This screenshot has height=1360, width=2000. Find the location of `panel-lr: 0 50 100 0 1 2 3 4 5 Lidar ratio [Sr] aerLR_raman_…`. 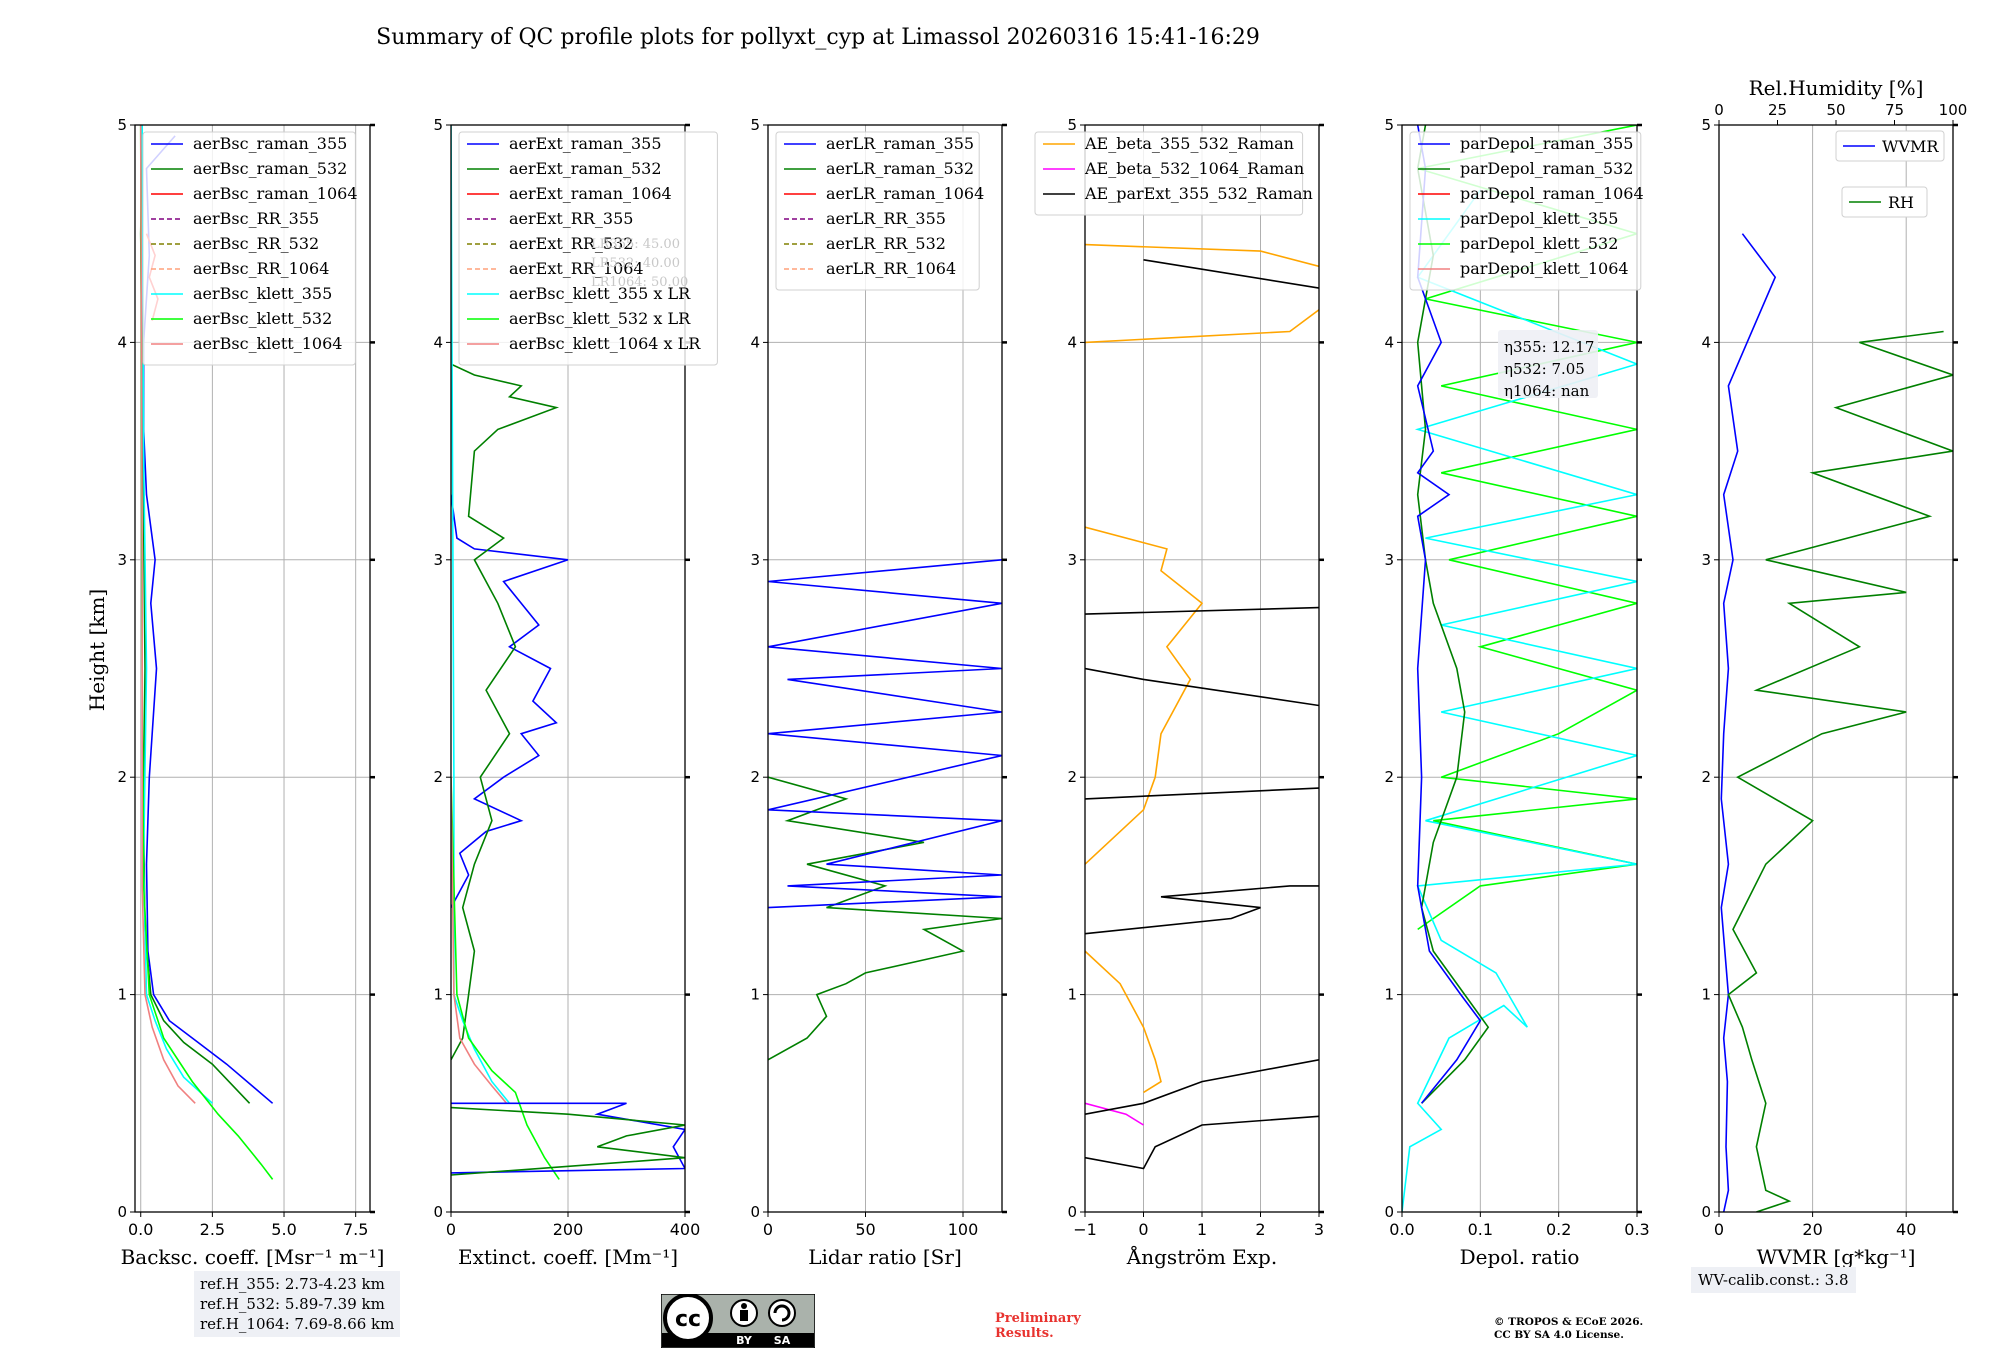

panel-lr: 0 50 100 0 1 2 3 4 5 Lidar ratio [Sr] aerLR_raman_… is located at coordinates (878, 692).